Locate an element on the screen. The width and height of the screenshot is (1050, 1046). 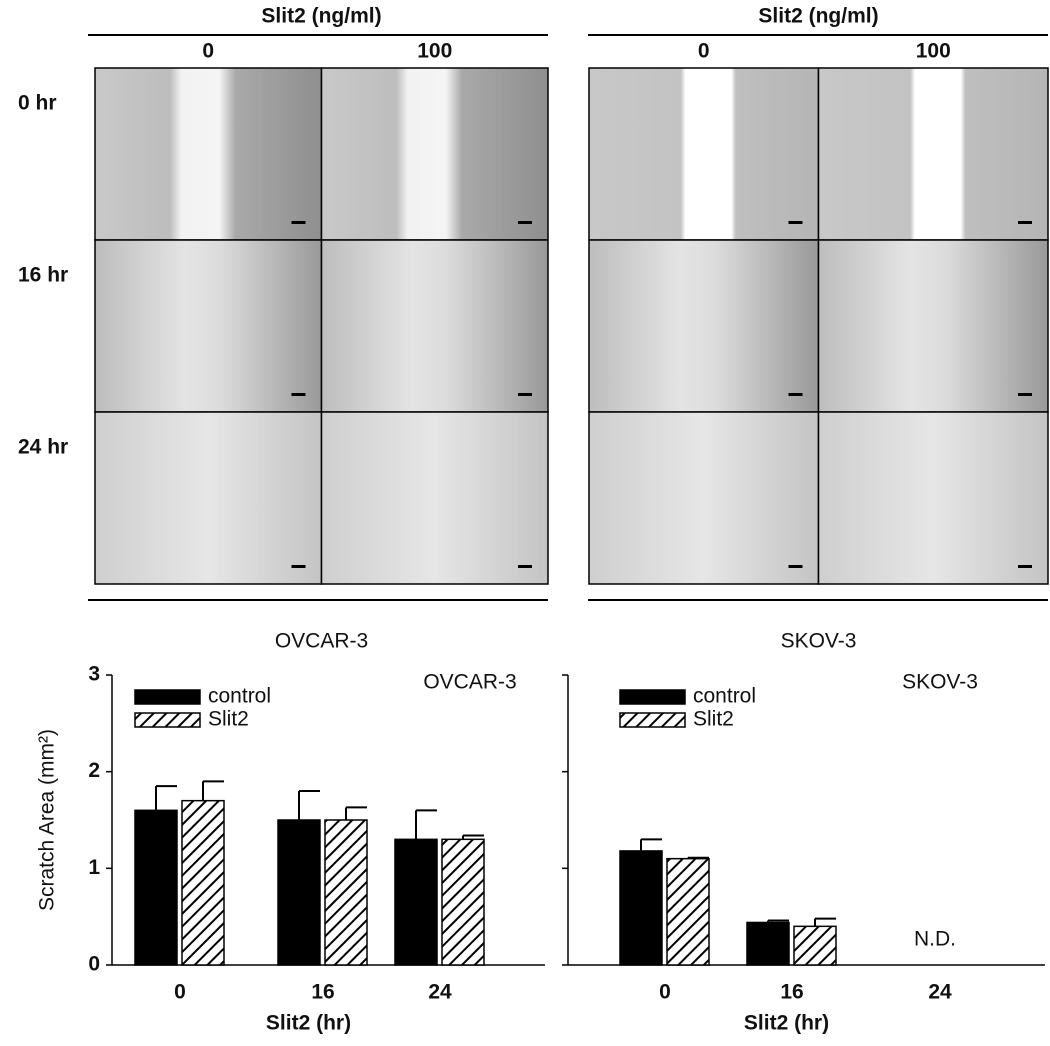
row-label: 16 hr is located at coordinates (43, 275).